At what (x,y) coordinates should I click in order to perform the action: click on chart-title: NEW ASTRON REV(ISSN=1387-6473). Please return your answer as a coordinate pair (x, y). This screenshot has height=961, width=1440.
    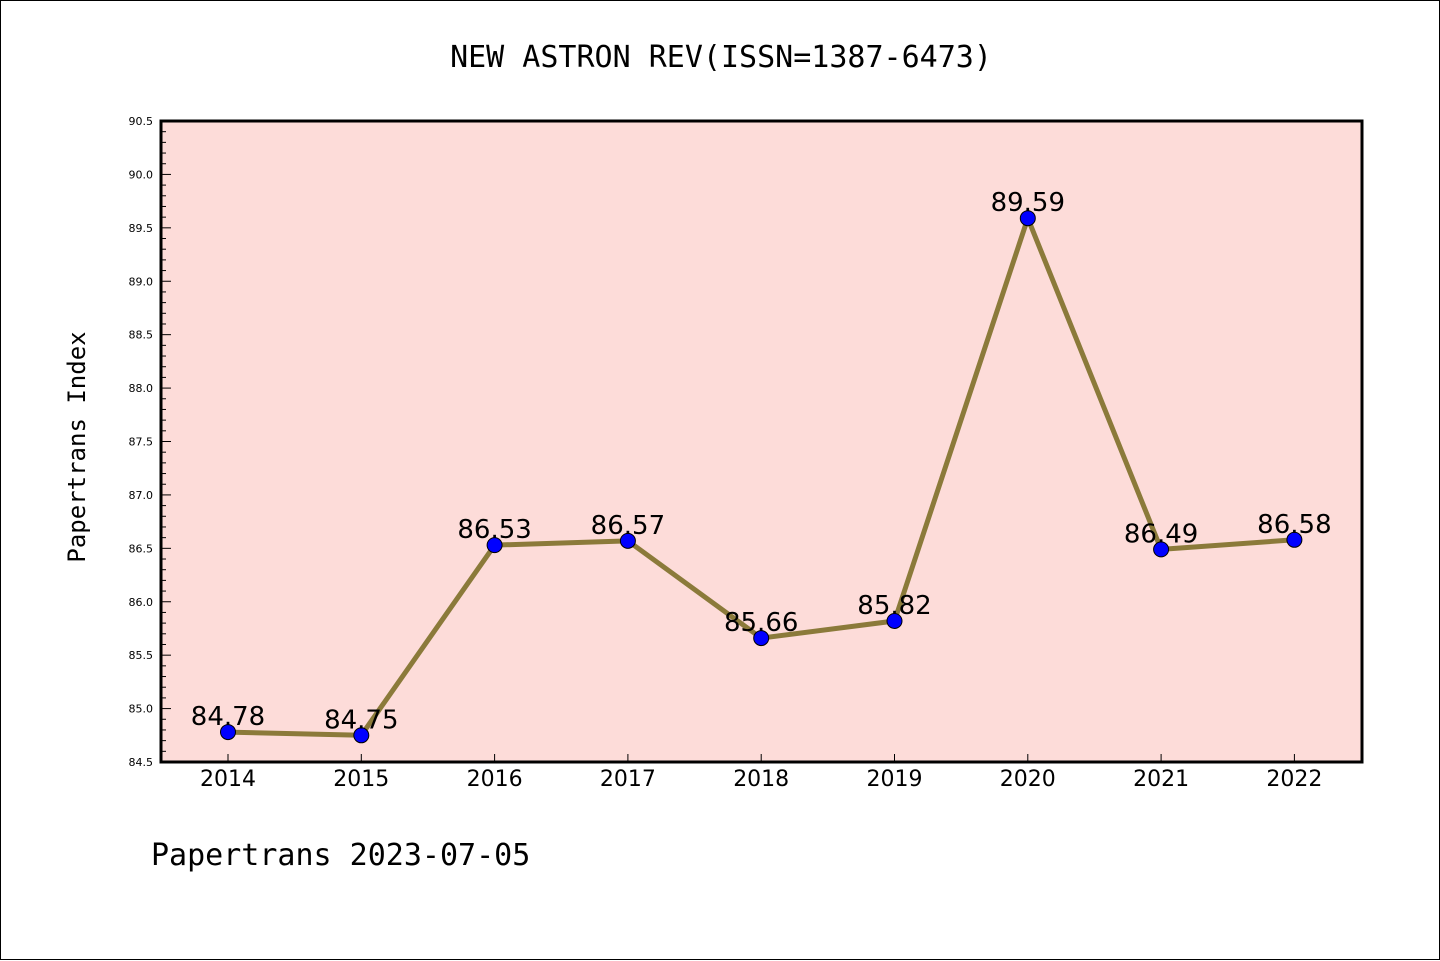
    Looking at the image, I should click on (721, 57).